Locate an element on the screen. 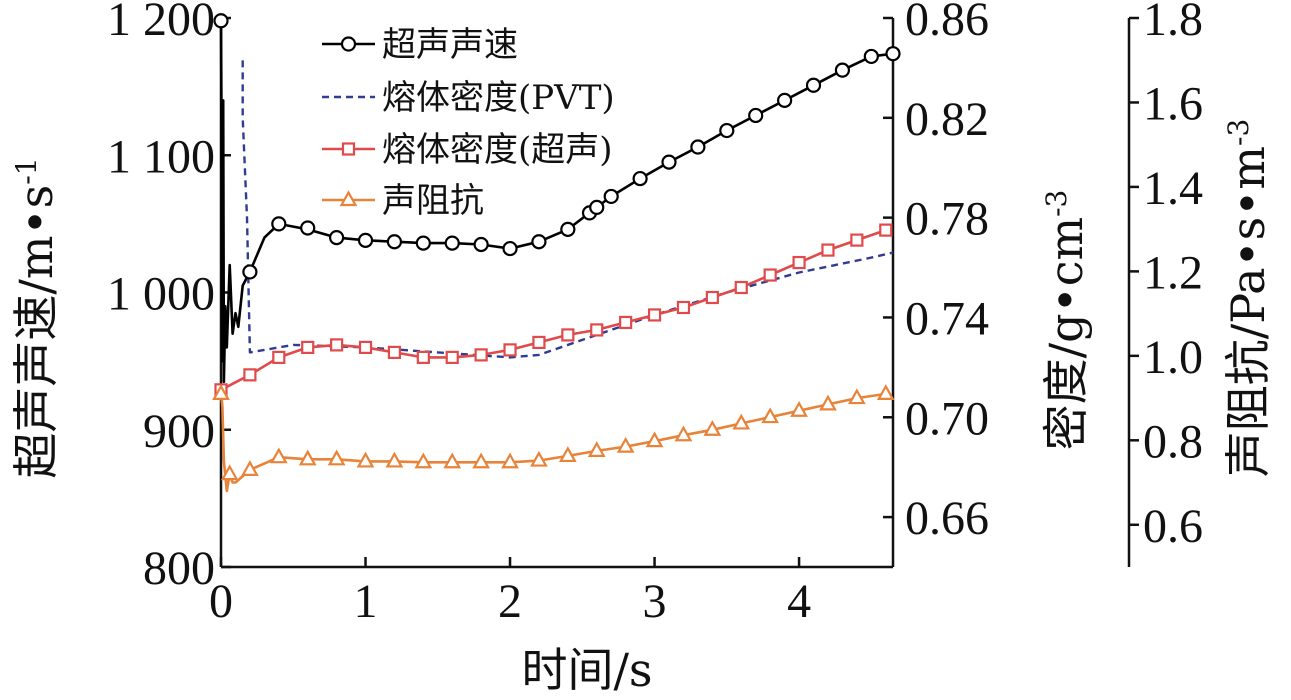  y-right1-tick-label: 0.82 is located at coordinates (947, 119).